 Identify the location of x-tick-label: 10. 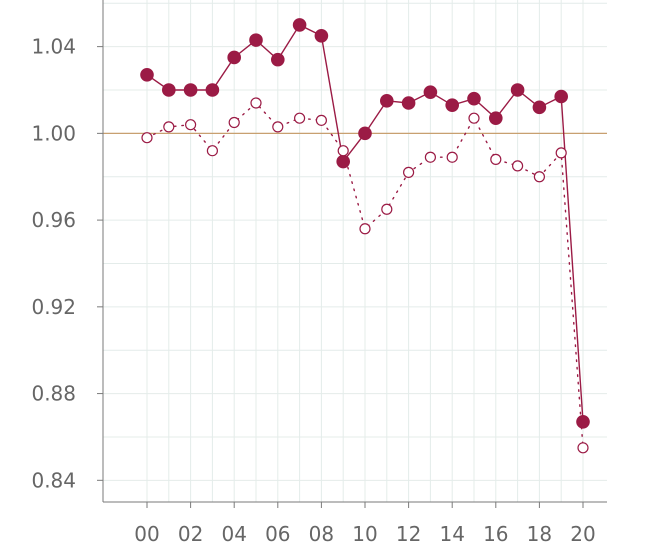
(364, 534).